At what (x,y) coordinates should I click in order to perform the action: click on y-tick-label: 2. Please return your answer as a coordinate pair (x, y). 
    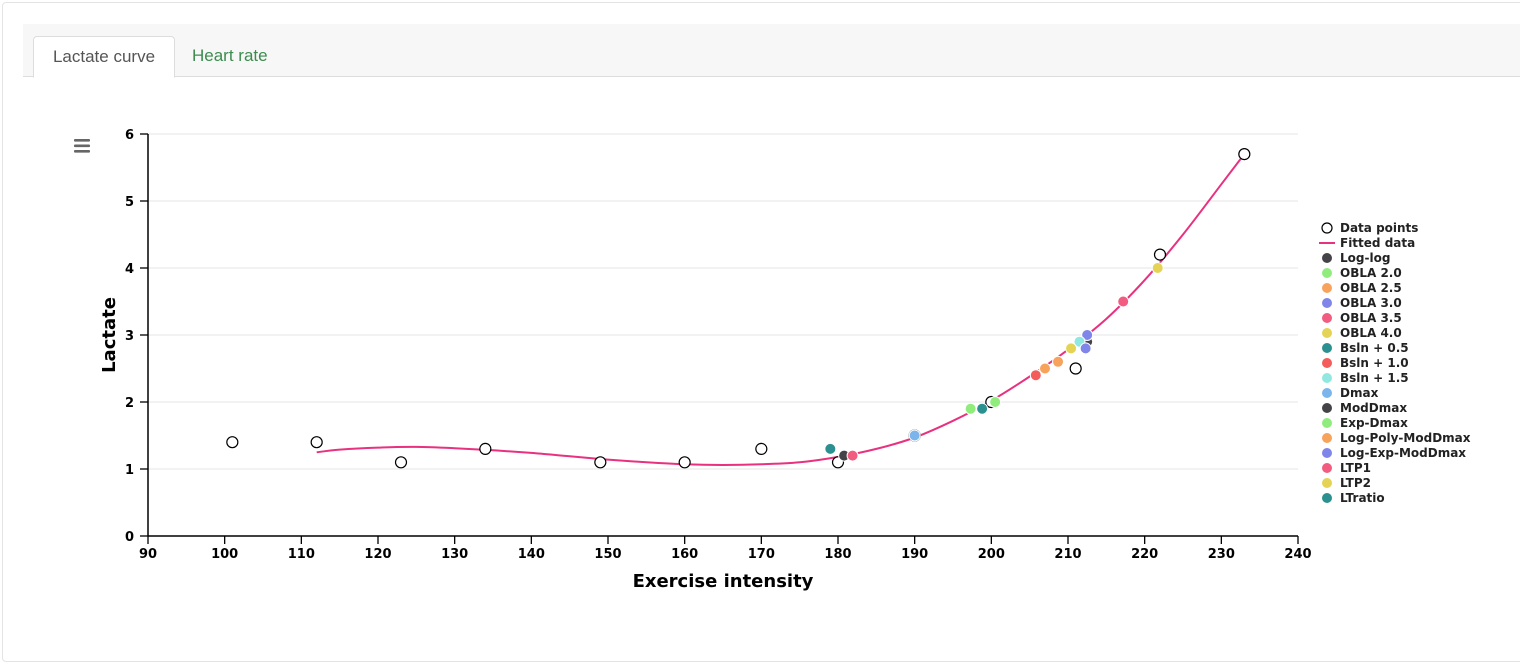
    Looking at the image, I should click on (129, 403).